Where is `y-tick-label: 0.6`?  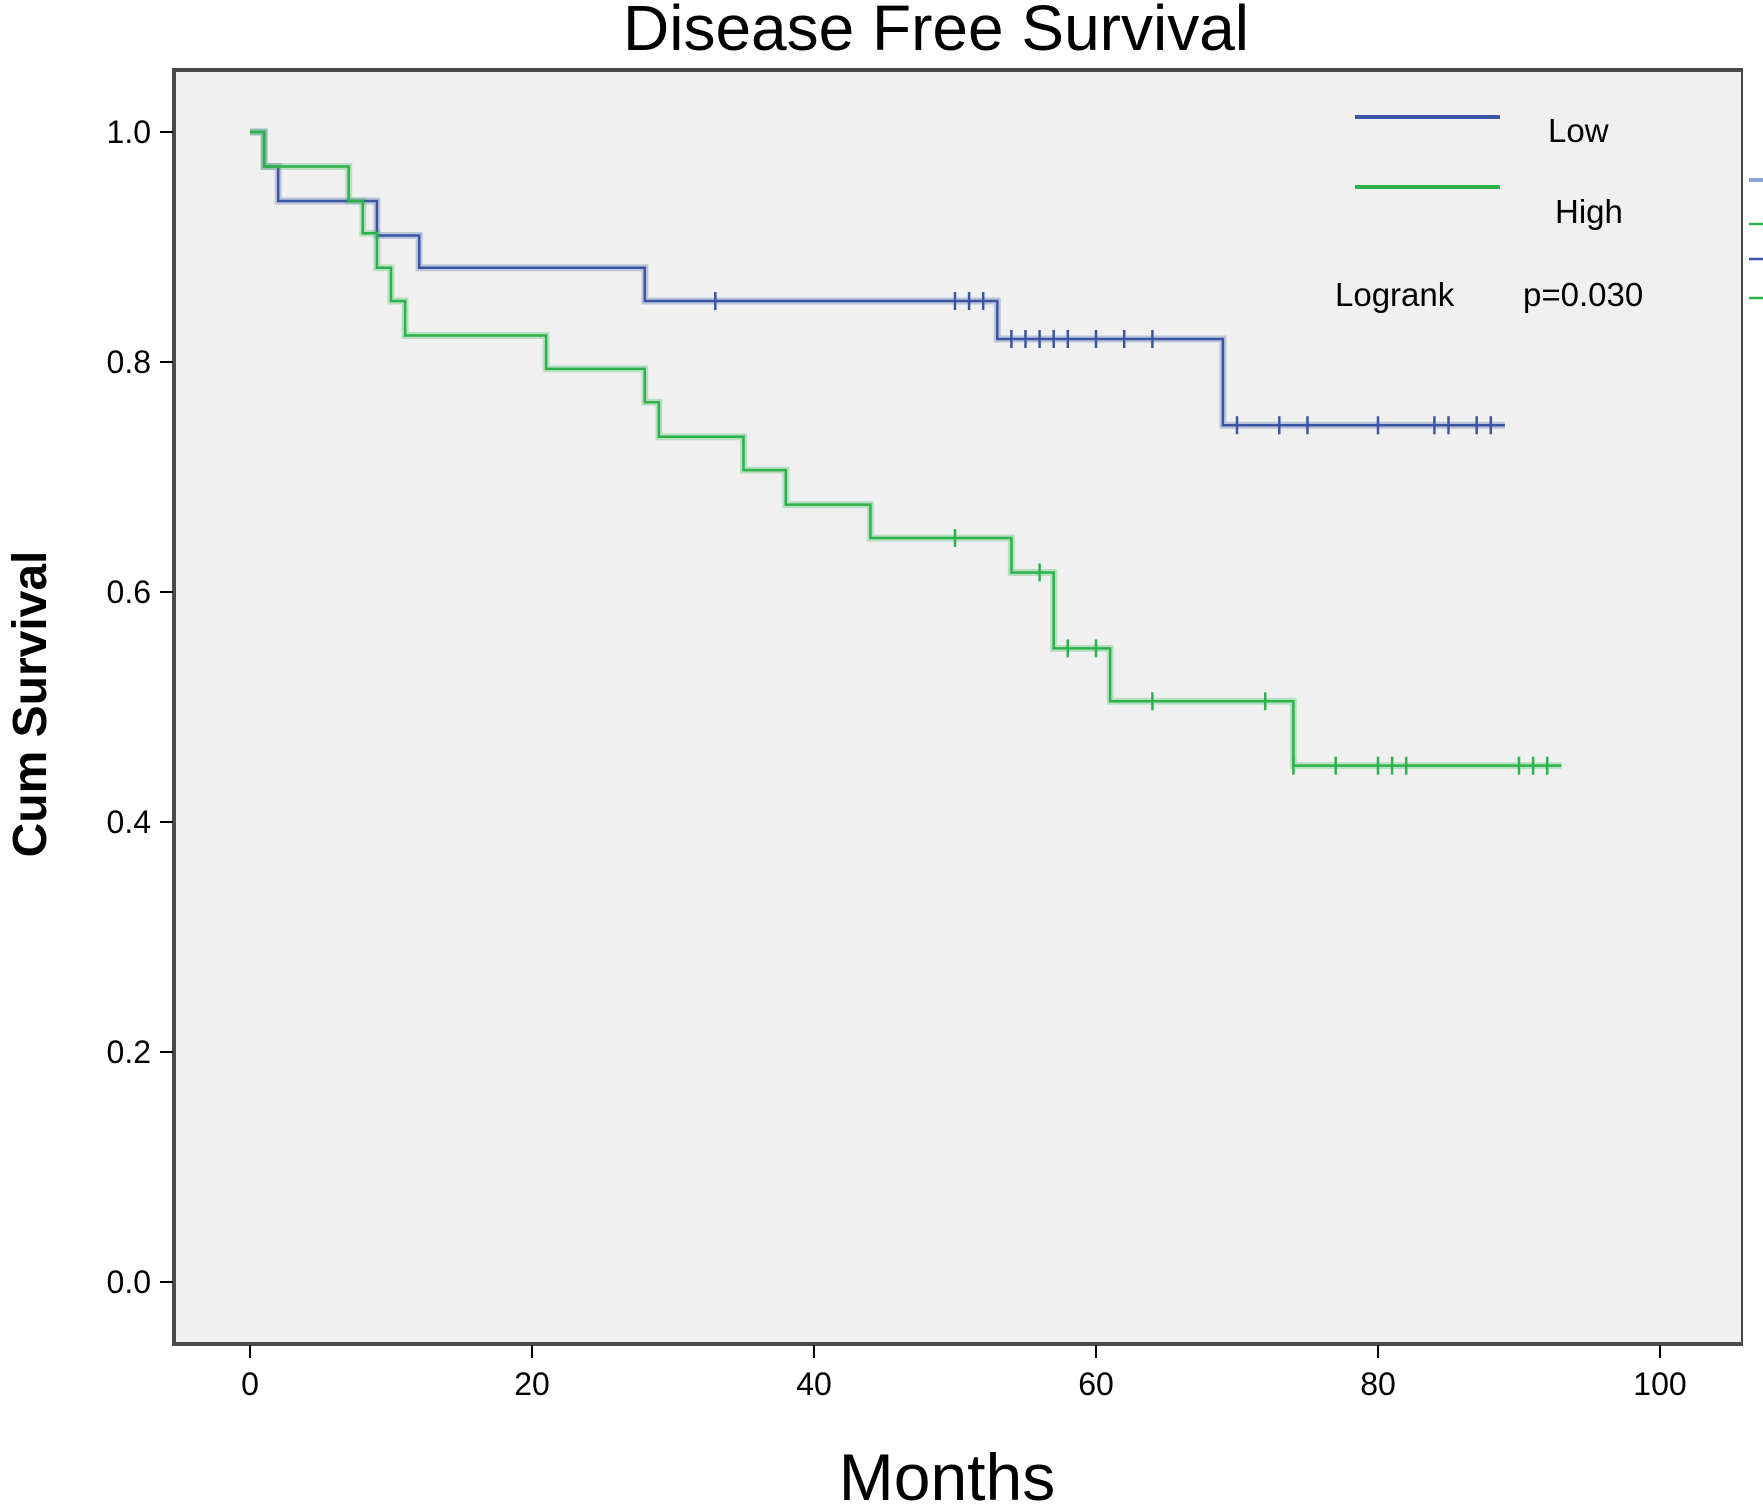 y-tick-label: 0.6 is located at coordinates (129, 592).